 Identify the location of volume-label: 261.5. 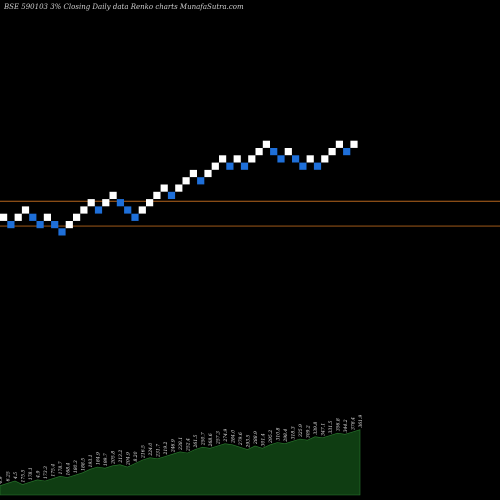
(196, 441).